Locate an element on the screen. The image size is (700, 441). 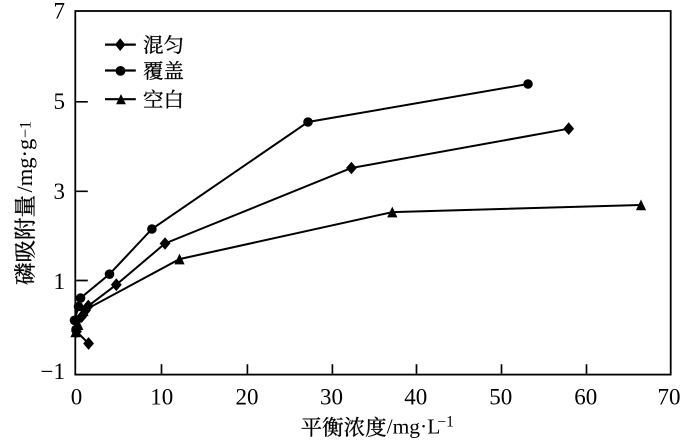
svg-text: 60 is located at coordinates (585, 397).